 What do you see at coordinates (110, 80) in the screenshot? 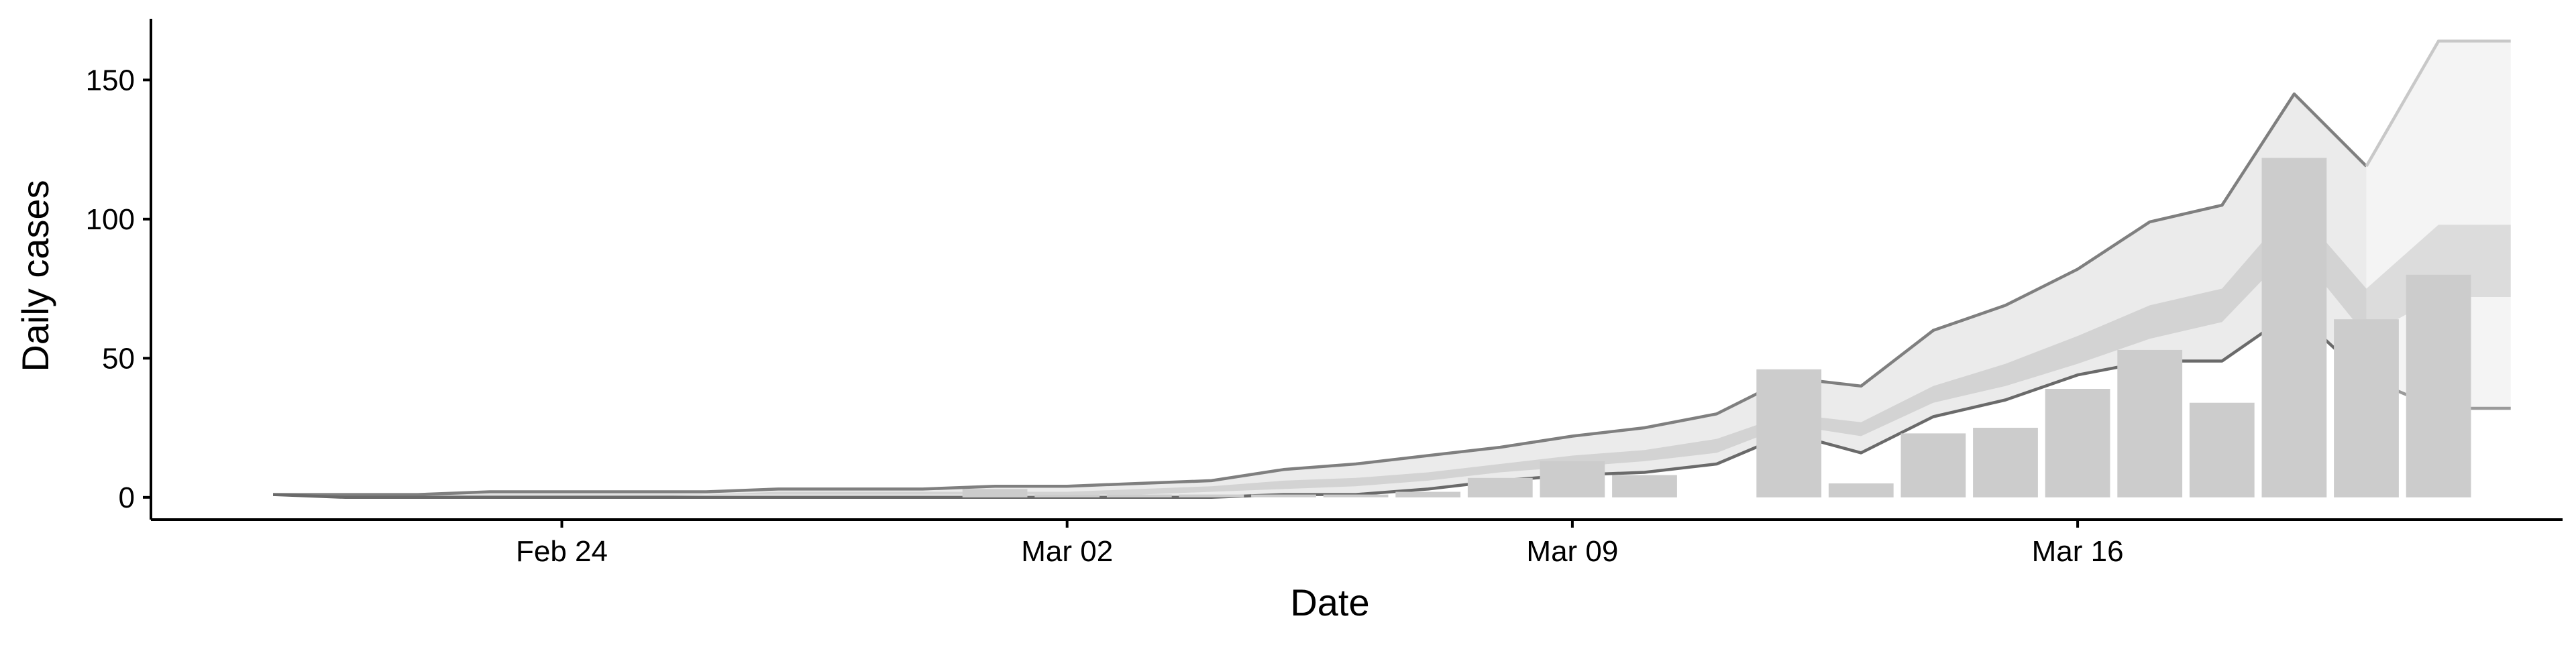
I see `y-tick-label: 150` at bounding box center [110, 80].